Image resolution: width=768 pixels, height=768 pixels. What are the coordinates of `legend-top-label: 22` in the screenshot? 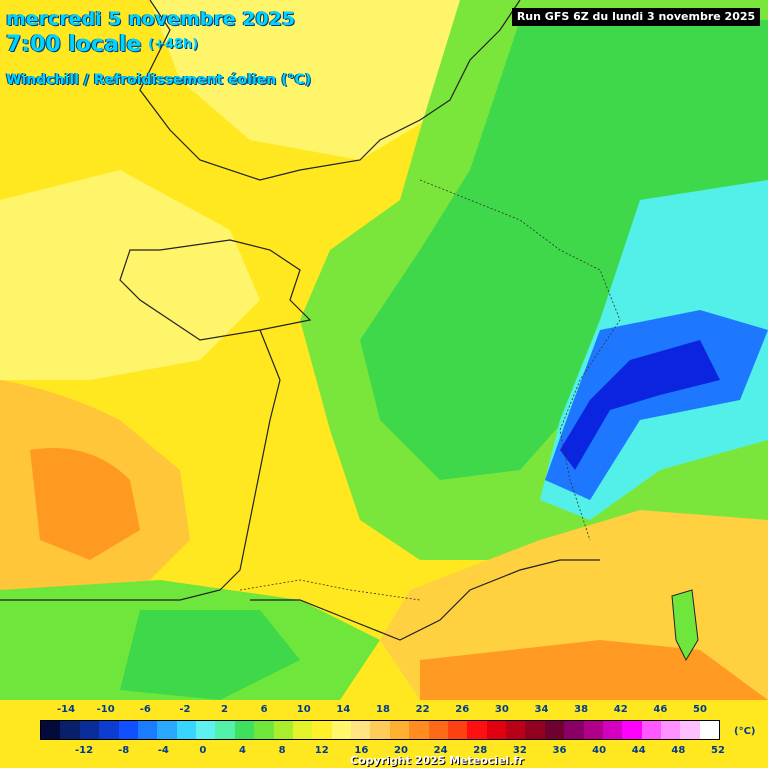 It's located at (422, 709).